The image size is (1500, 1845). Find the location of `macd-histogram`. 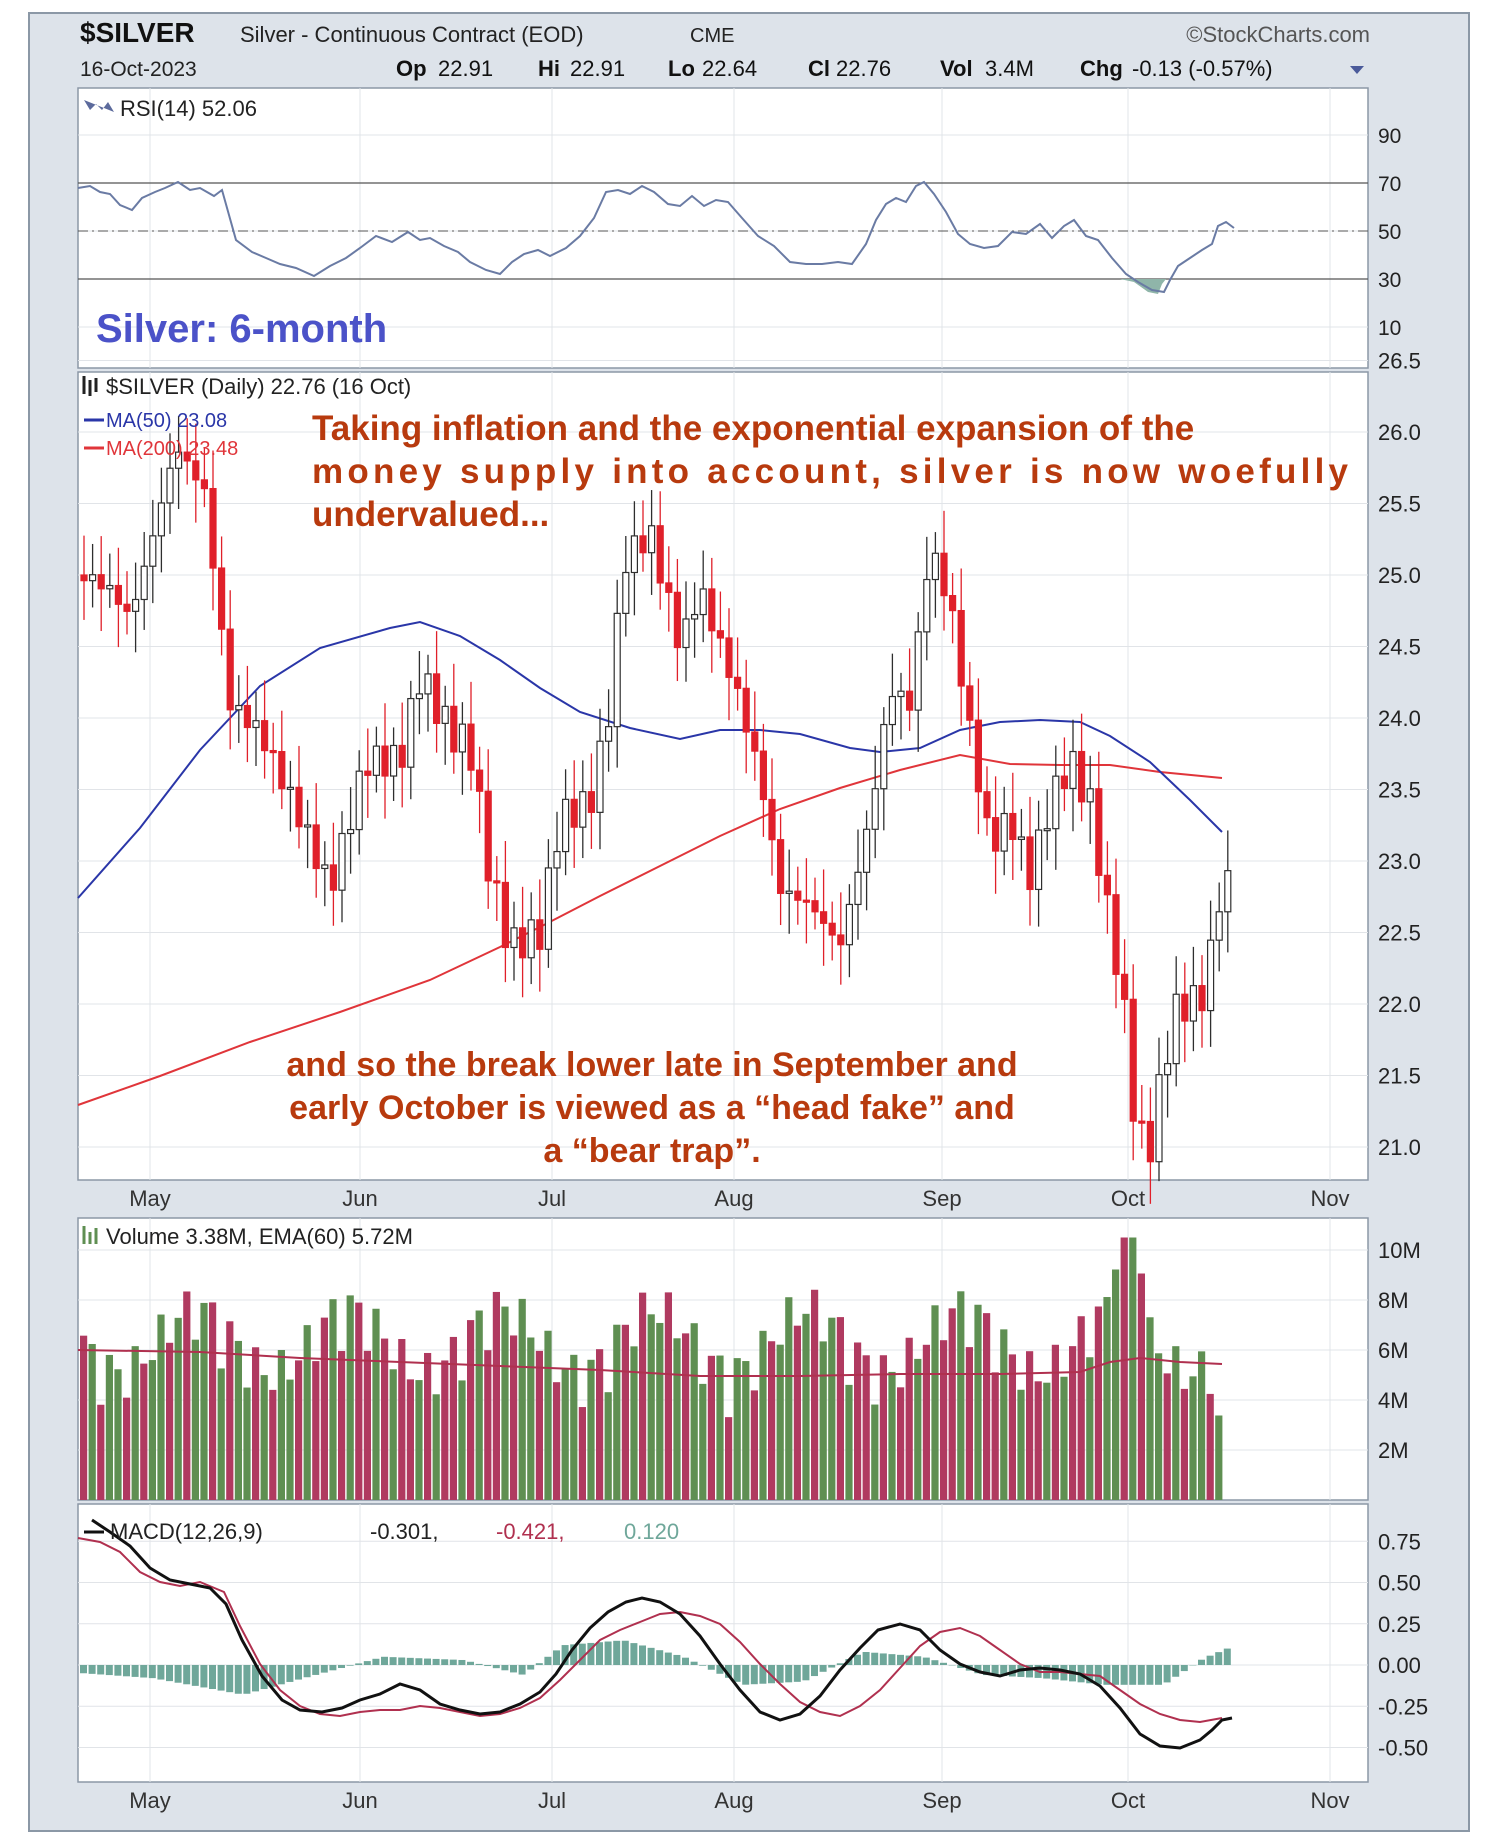

macd-histogram is located at coordinates (655, 1667).